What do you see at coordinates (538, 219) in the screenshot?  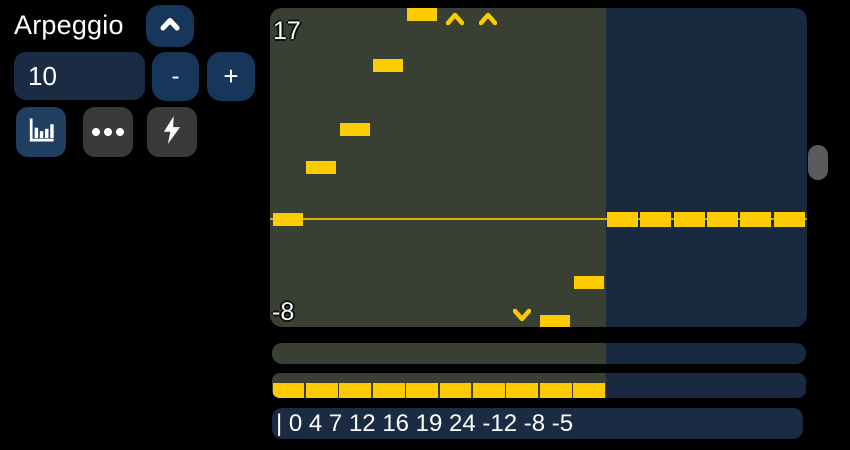 I see `zero-line` at bounding box center [538, 219].